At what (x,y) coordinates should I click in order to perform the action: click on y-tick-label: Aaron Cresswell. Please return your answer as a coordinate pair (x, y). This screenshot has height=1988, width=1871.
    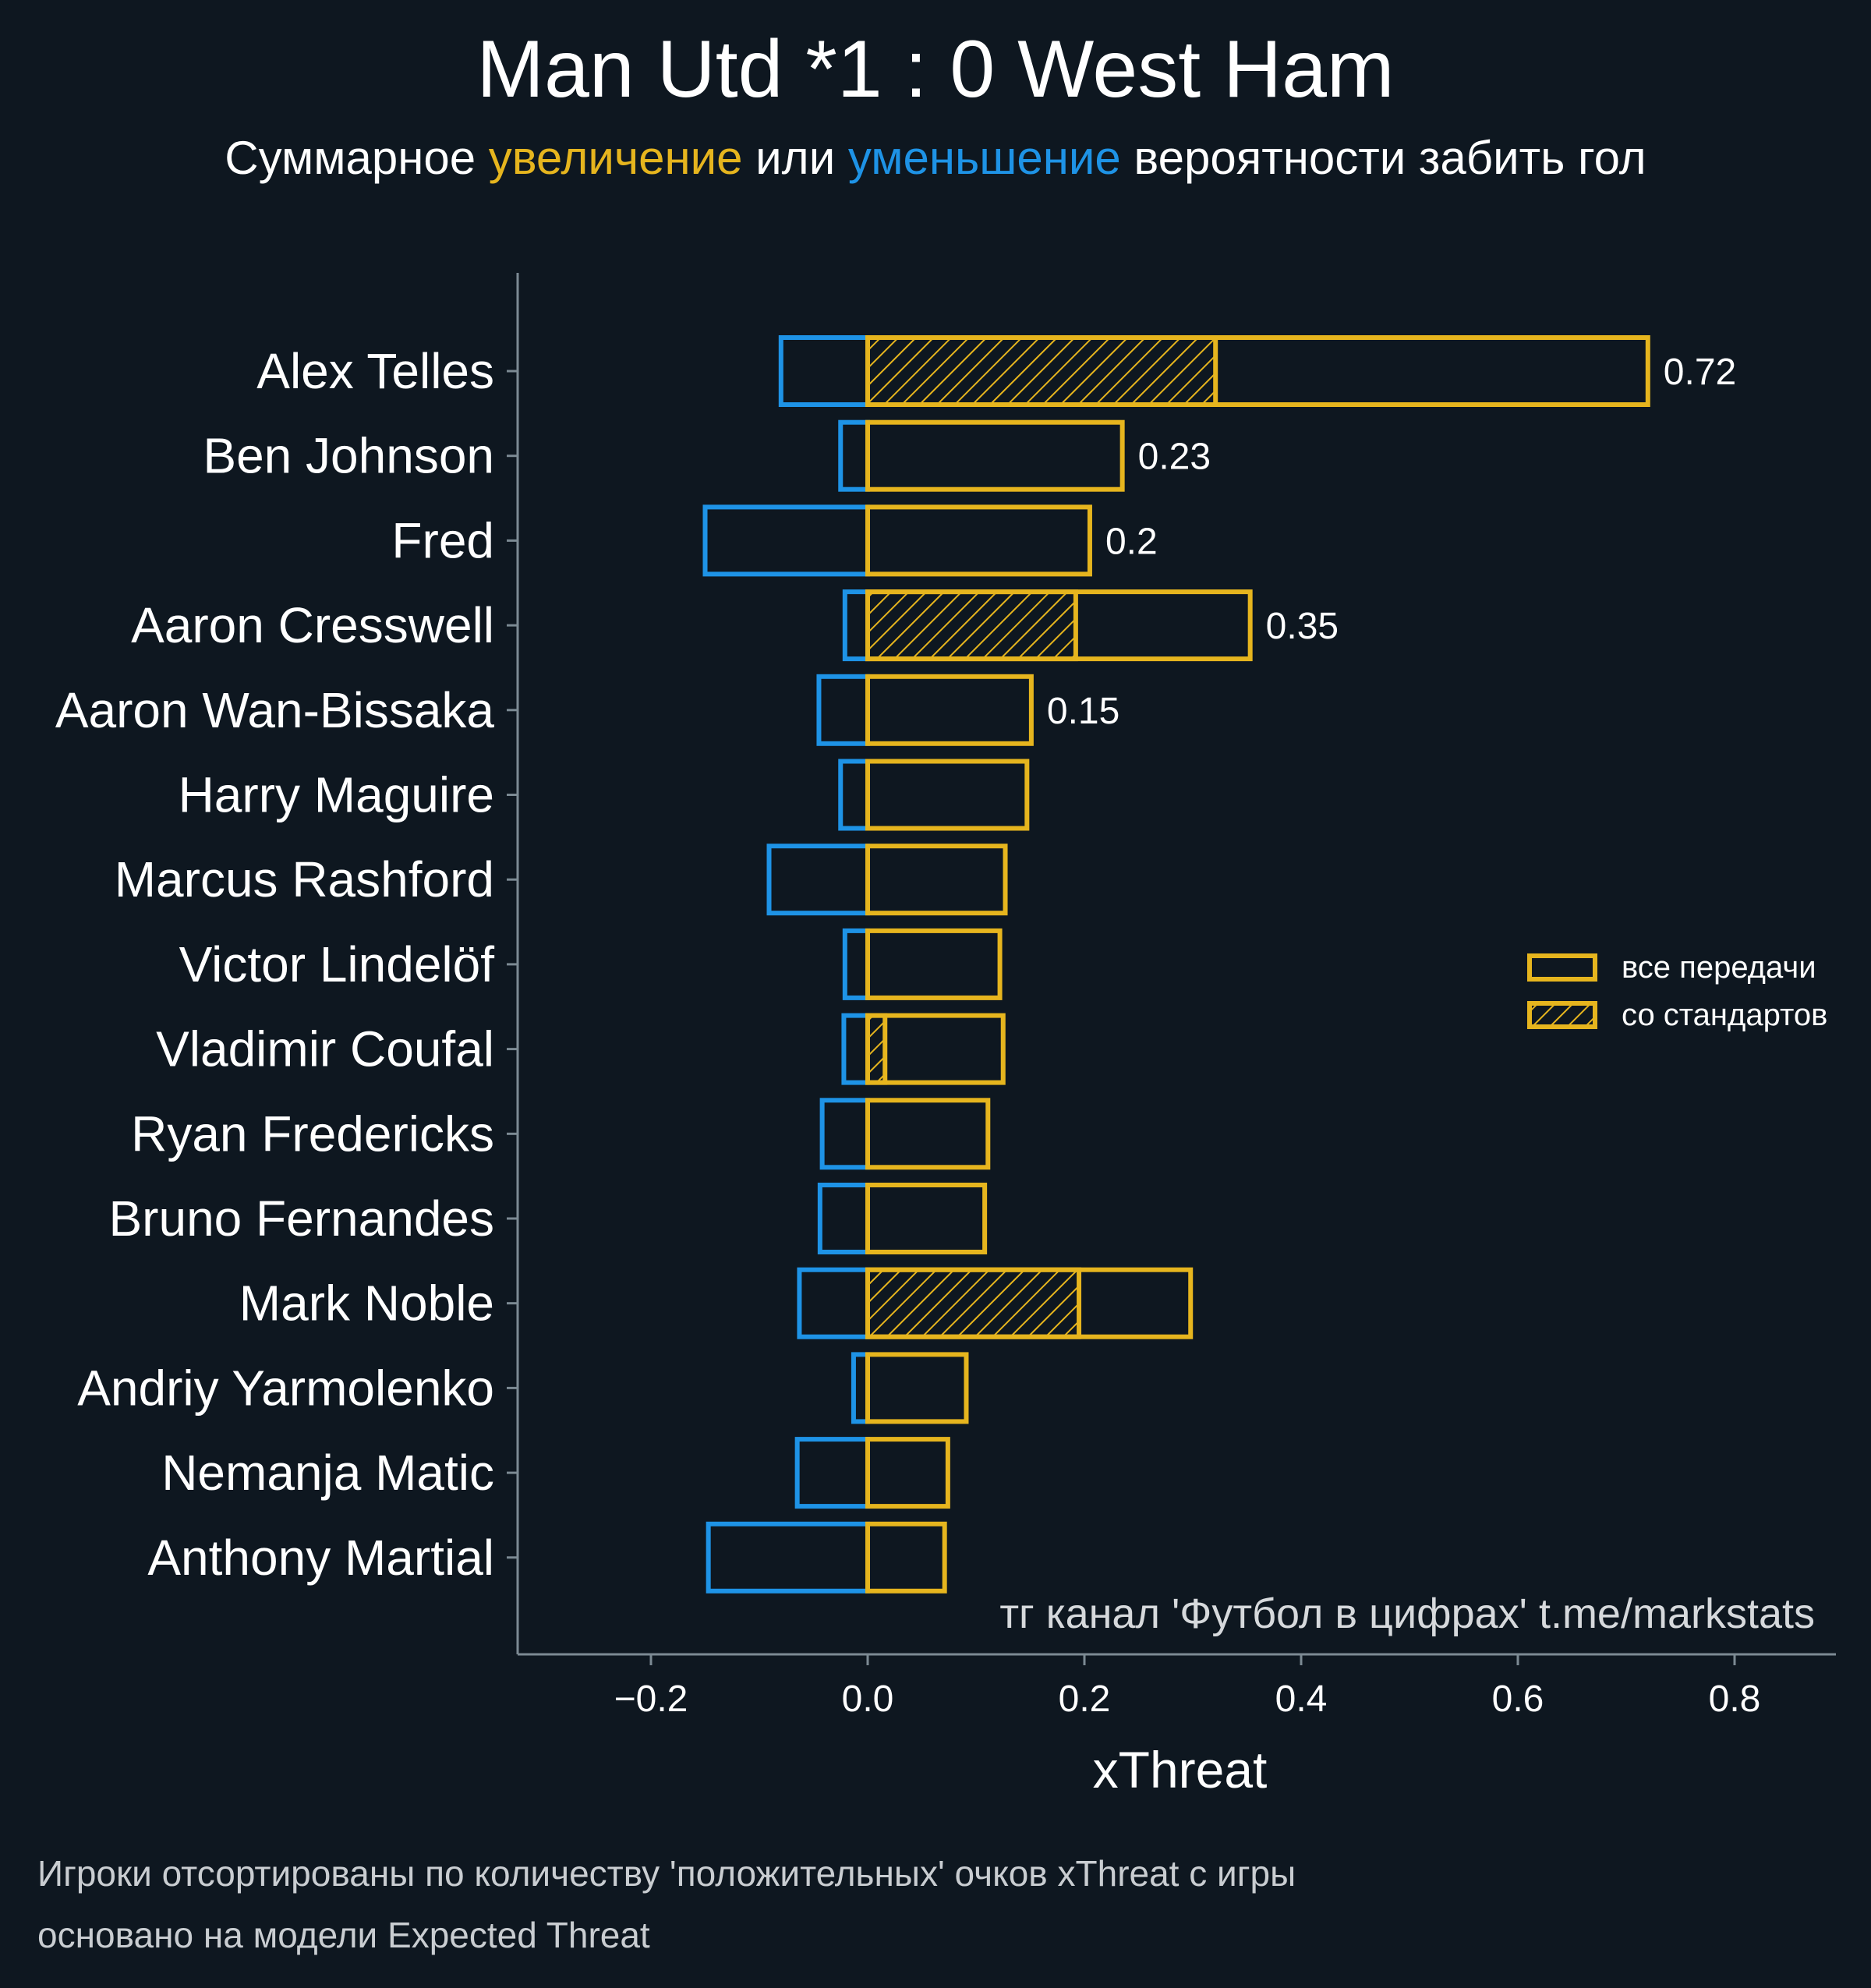
    Looking at the image, I should click on (312, 625).